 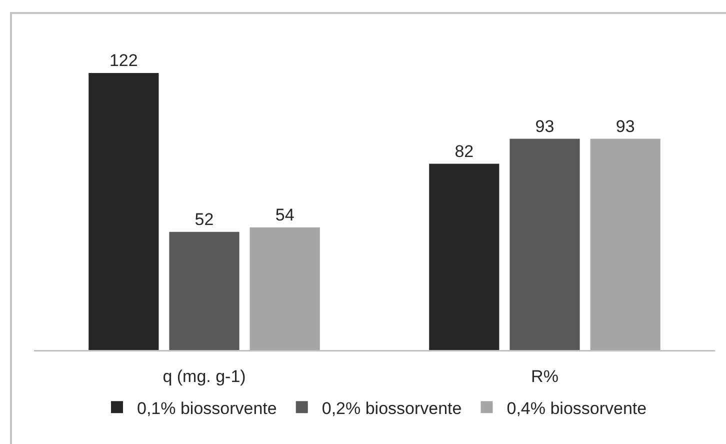 What do you see at coordinates (576, 408) in the screenshot?
I see `legend-label: 0,4% biossorvente` at bounding box center [576, 408].